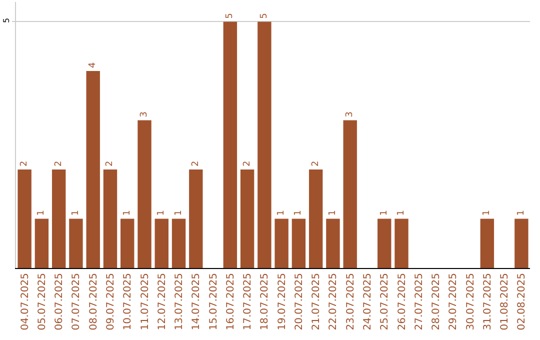  I want to click on x-tick-label: 10.07.2025, so click(128, 301).